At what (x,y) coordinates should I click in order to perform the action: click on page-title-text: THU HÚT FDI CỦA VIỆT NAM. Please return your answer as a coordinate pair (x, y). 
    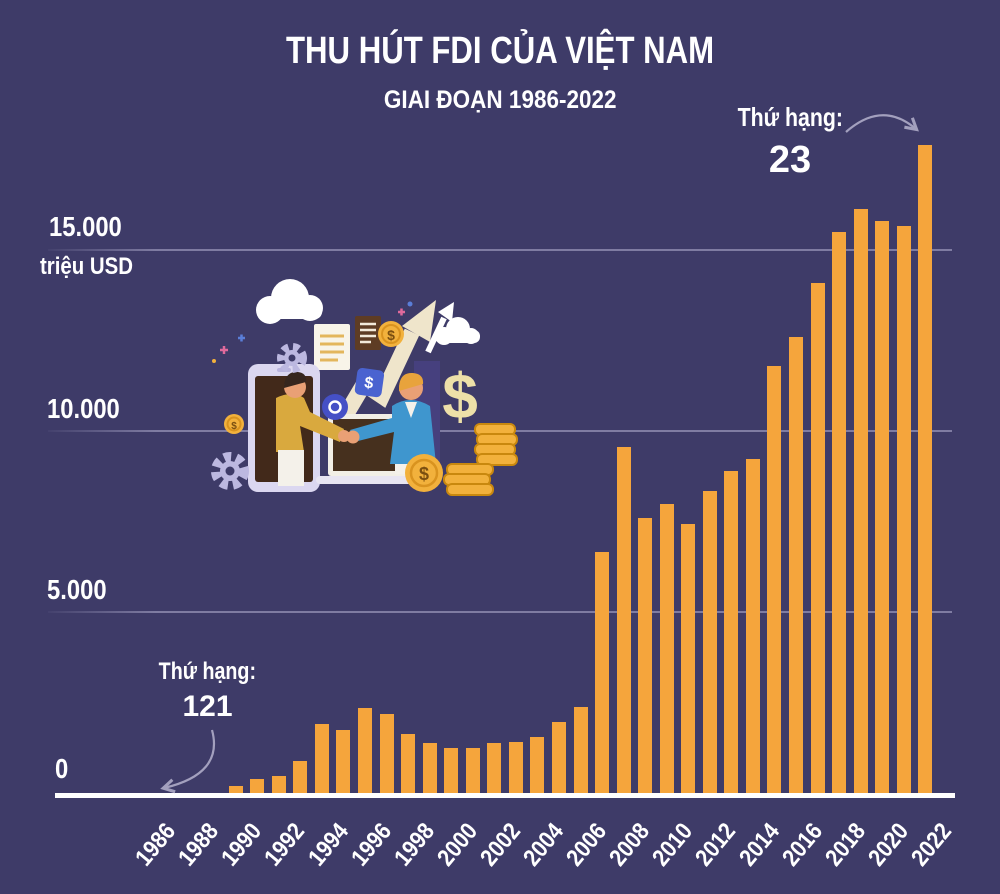
    Looking at the image, I should click on (500, 51).